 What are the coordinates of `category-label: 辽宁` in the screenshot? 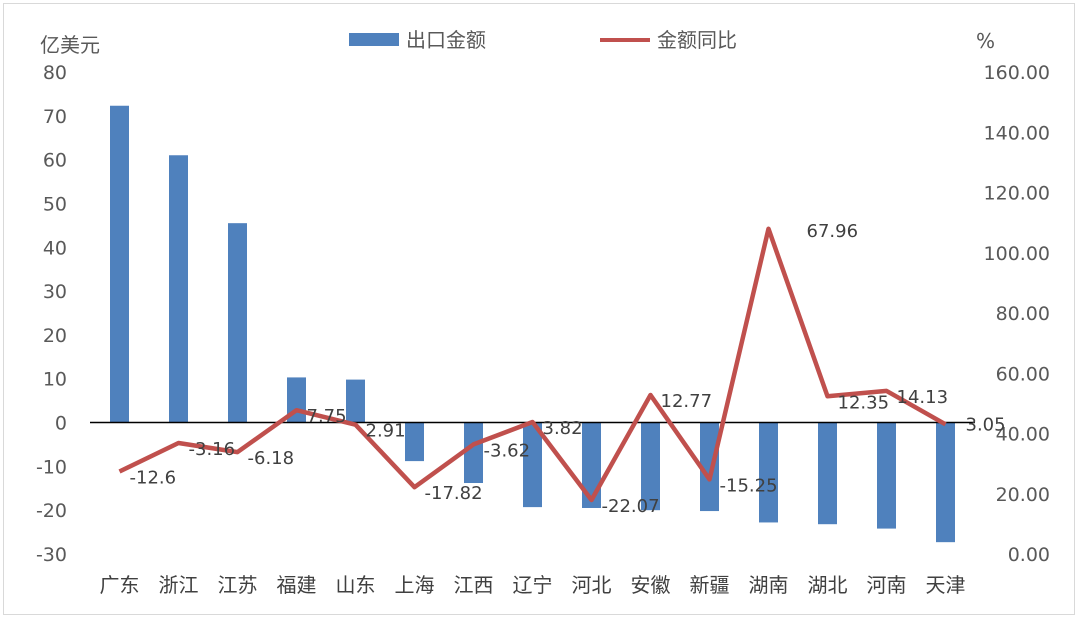 It's located at (533, 585).